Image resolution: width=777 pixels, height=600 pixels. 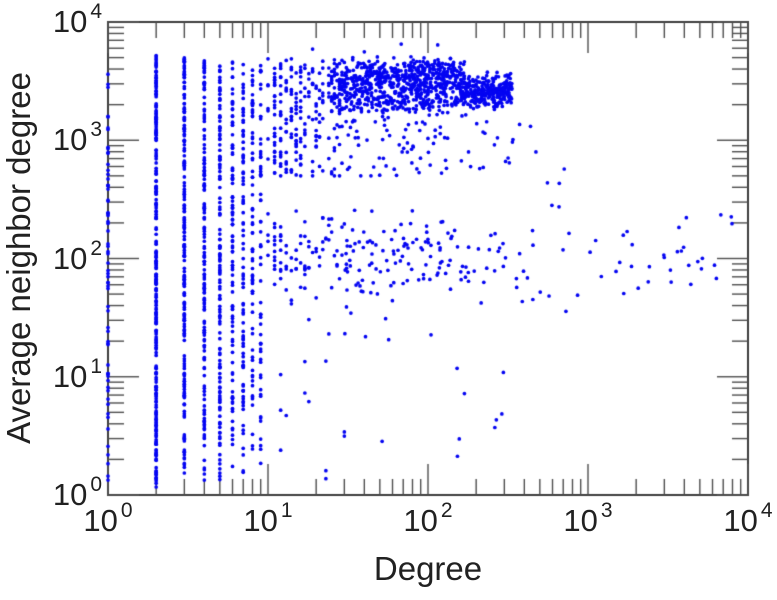 What do you see at coordinates (51, 20) in the screenshot?
I see `y-tick-label-10e4: 10 4` at bounding box center [51, 20].